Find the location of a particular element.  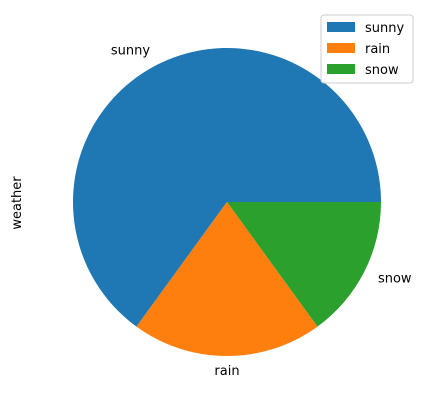

legend-swatch-sunny is located at coordinates (341, 27).